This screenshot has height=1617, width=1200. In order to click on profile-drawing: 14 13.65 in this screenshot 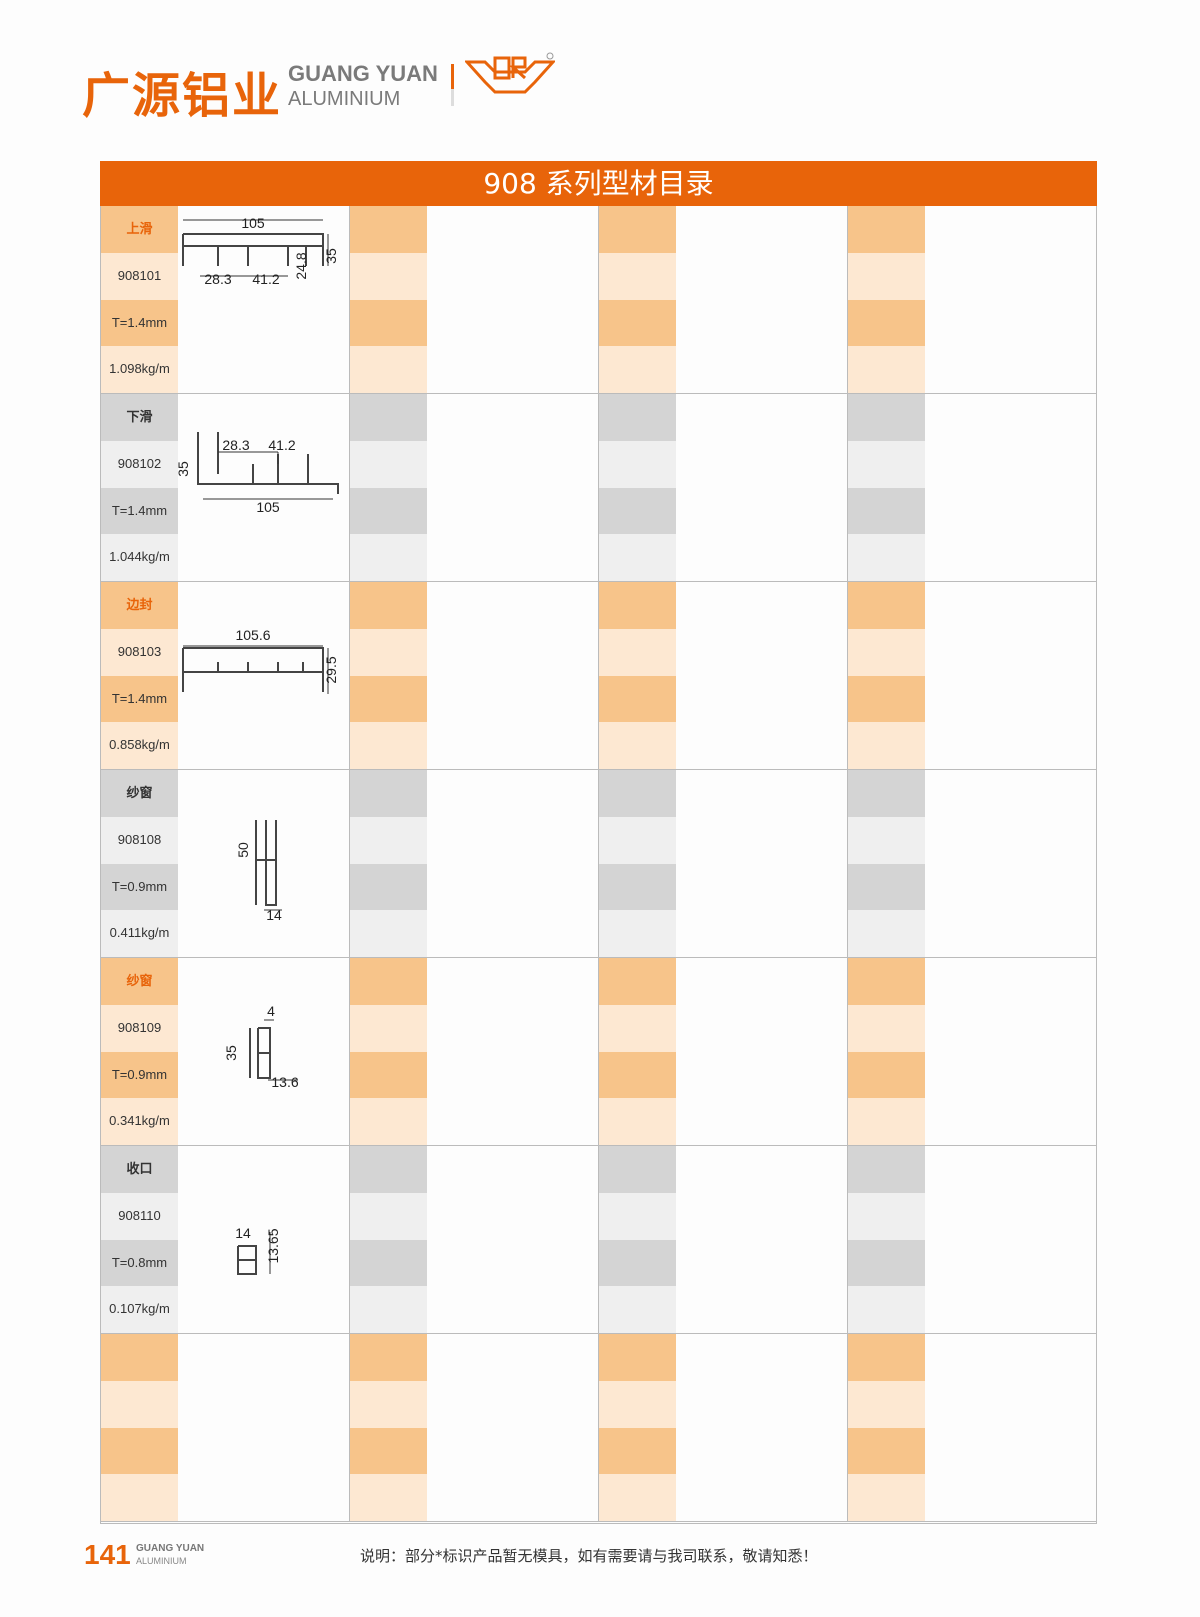, I will do `click(258, 1250)`.